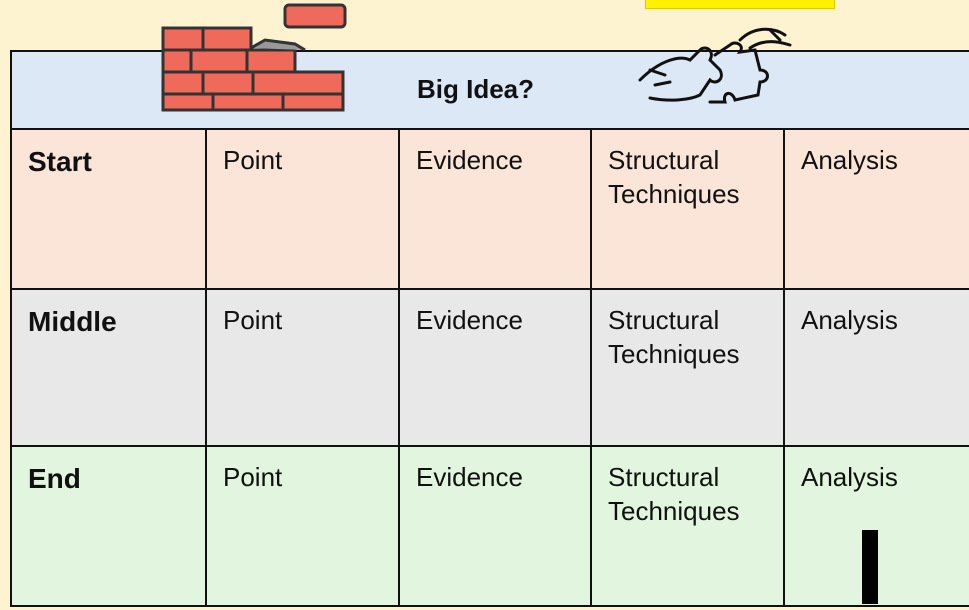 The height and width of the screenshot is (610, 969). What do you see at coordinates (107, 527) in the screenshot?
I see `row-label: End` at bounding box center [107, 527].